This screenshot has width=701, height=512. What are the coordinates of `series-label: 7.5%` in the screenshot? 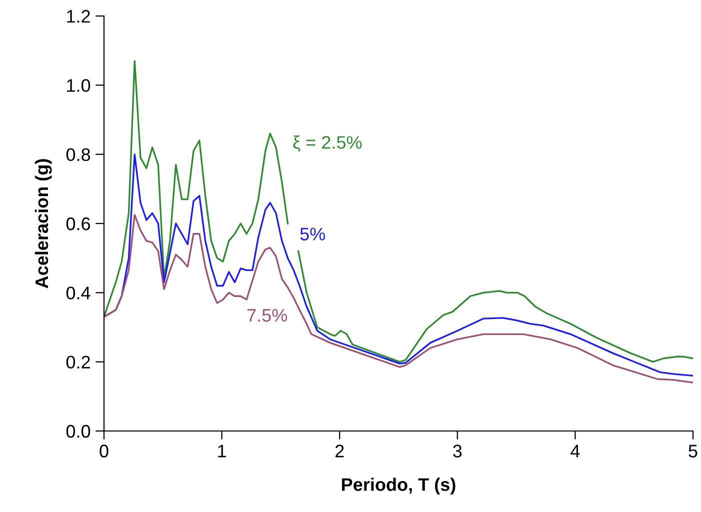 It's located at (267, 315).